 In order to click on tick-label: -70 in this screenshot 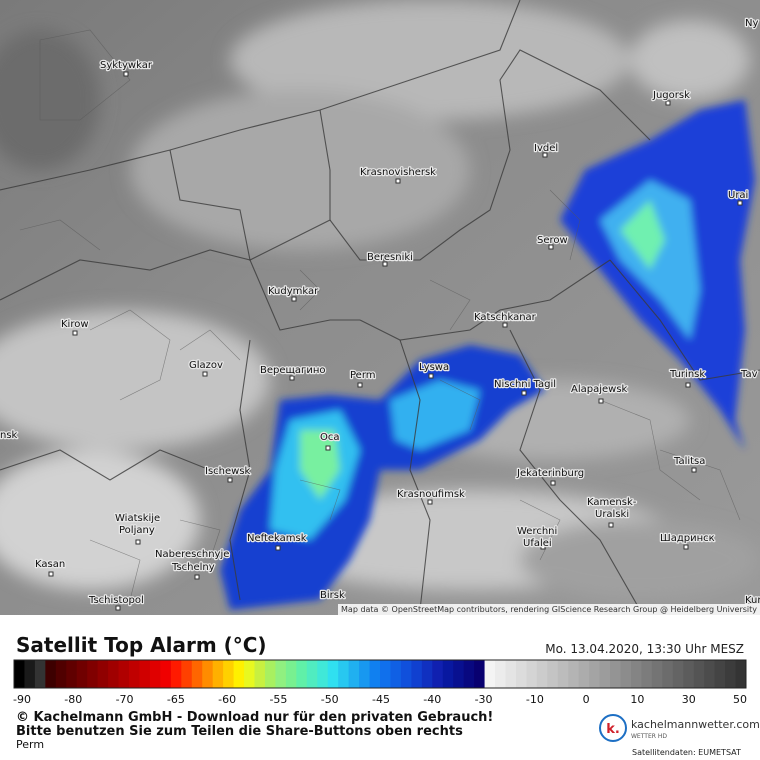, I will do `click(125, 699)`.